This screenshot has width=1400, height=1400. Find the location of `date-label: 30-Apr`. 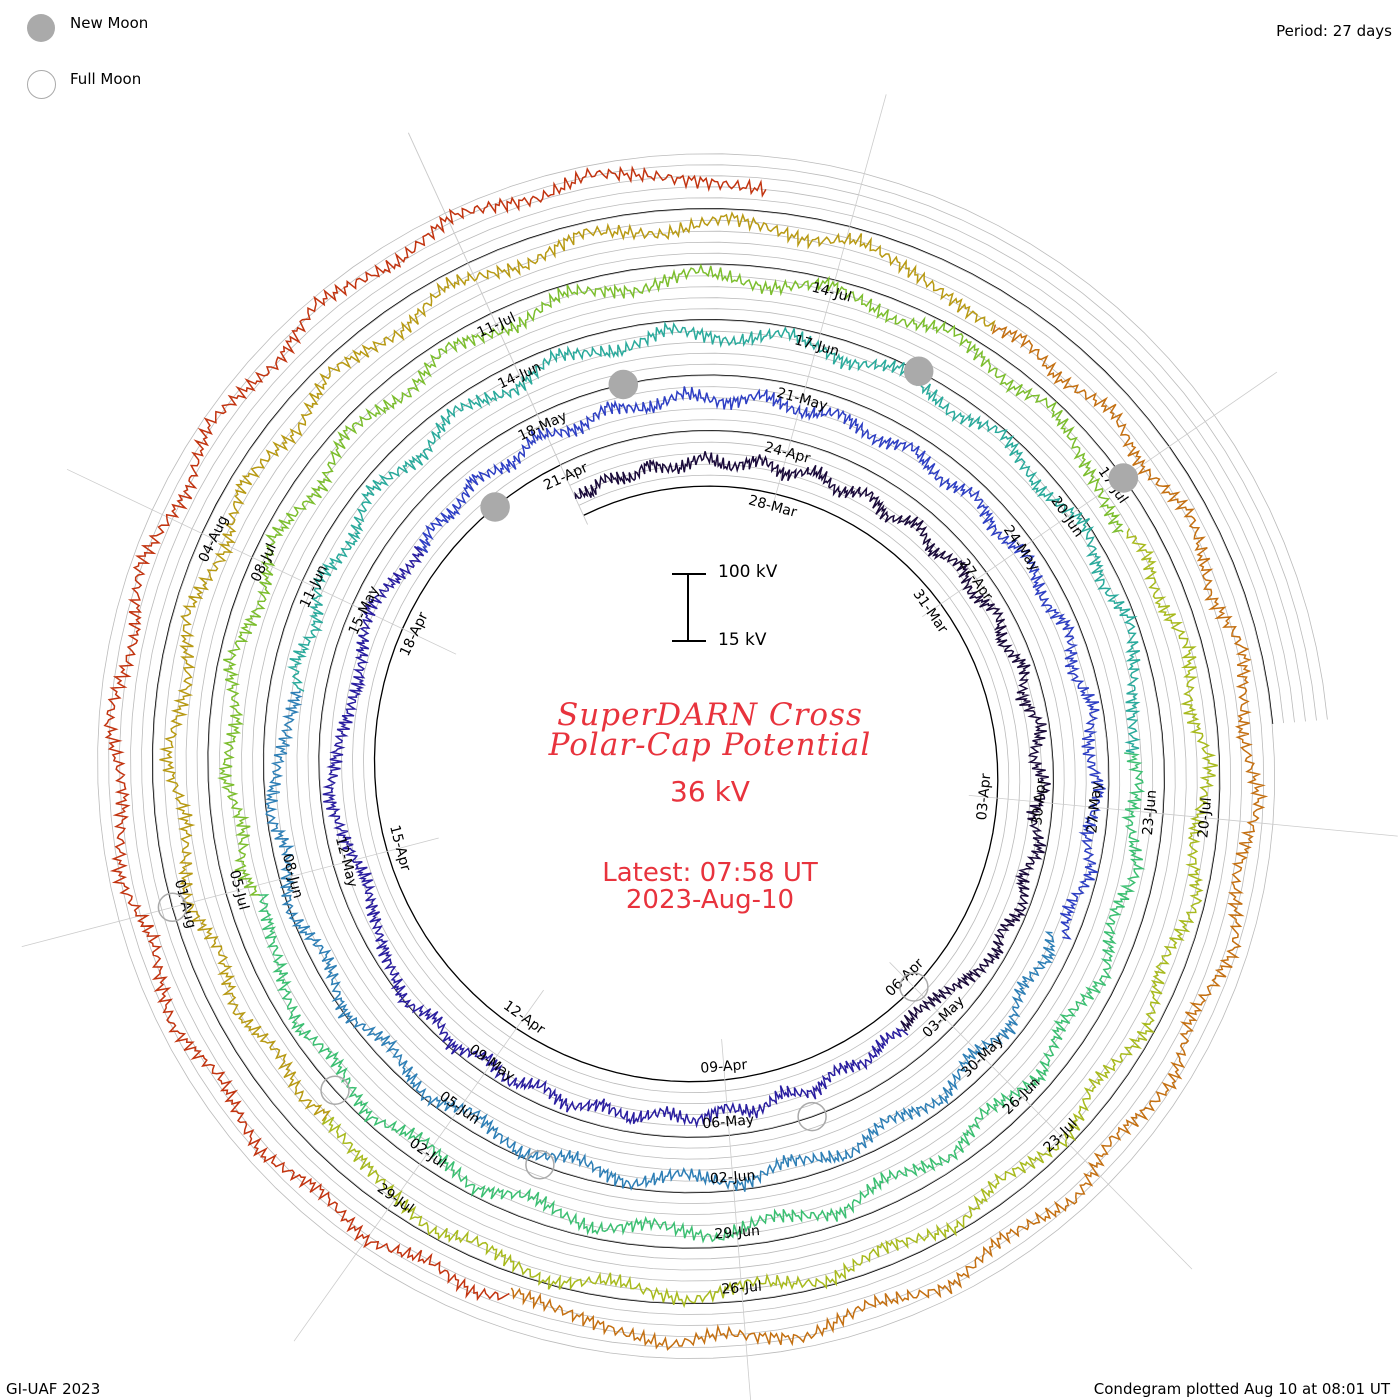

date-label: 30-Apr is located at coordinates (1039, 802).